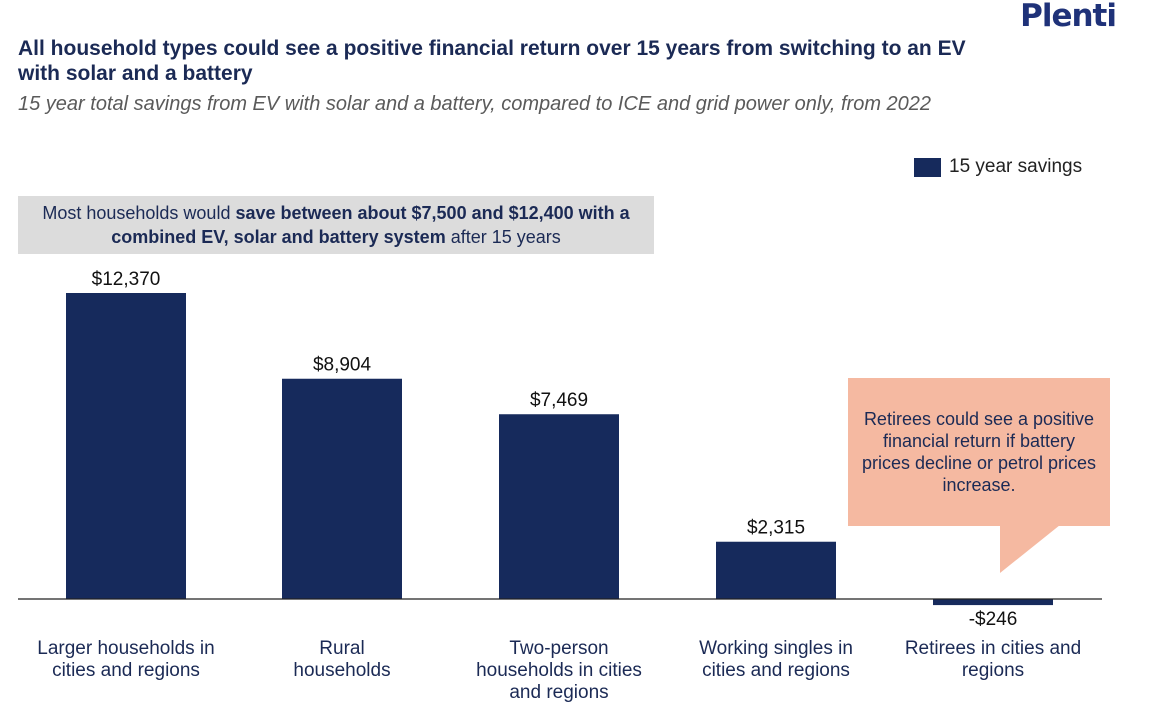 This screenshot has width=1160, height=707. I want to click on legend-swatch, so click(927, 167).